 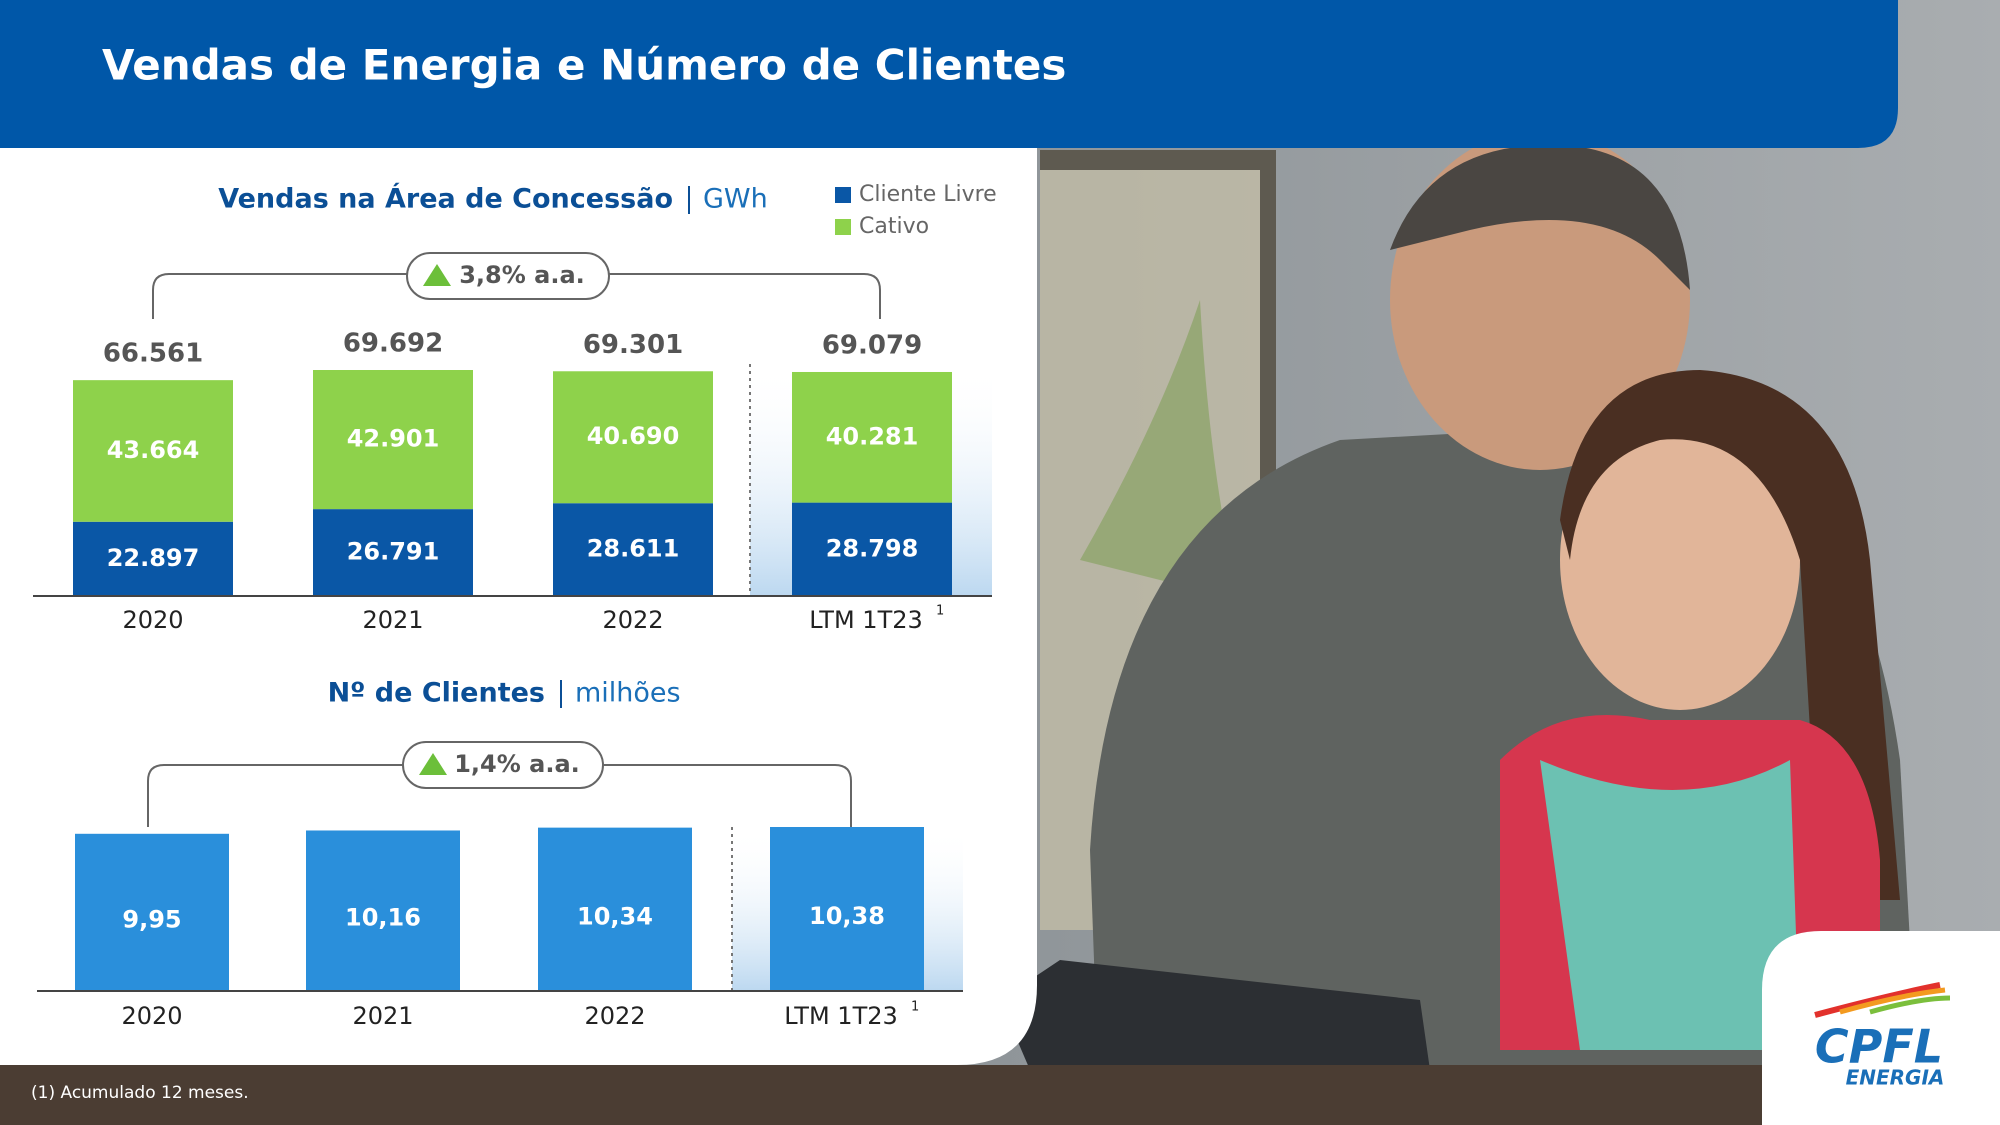 I want to click on logo-subtitle: ENERGIA, so click(x=1895, y=1078).